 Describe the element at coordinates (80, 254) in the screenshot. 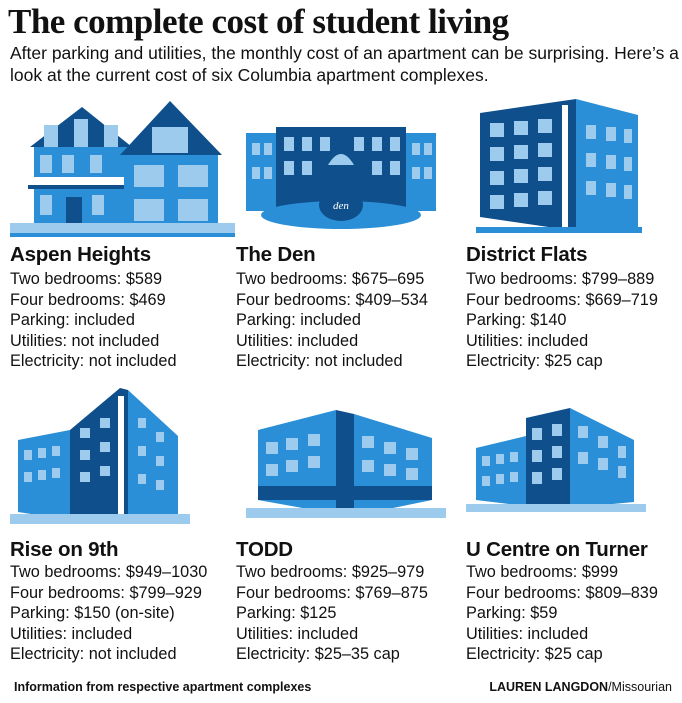

I see `complex-name: Aspen Heights` at that location.